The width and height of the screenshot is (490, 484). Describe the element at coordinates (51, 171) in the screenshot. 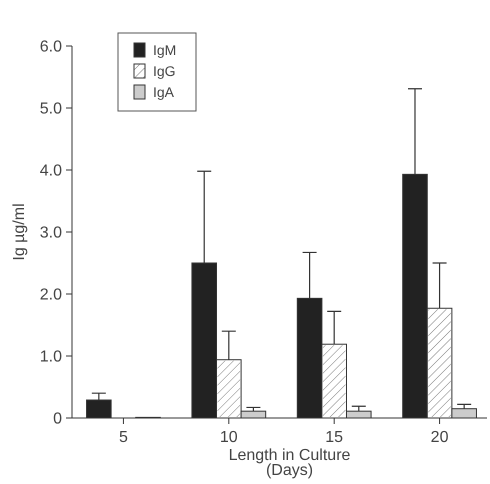

I see `y-tick-label: 4.0` at that location.